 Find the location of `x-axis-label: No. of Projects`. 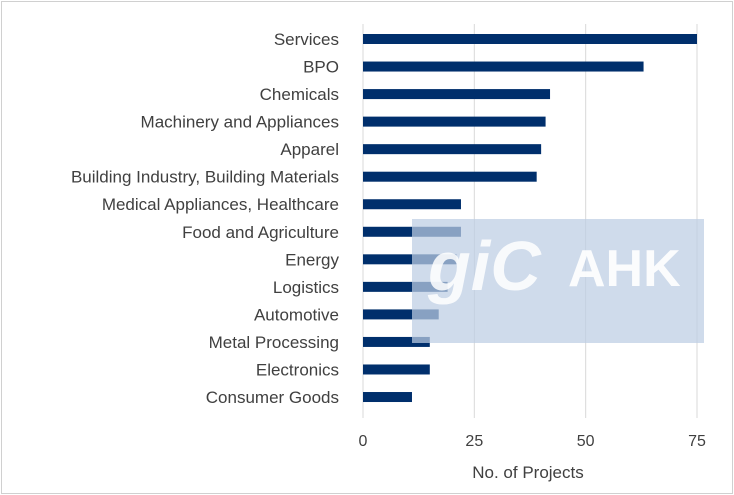

x-axis-label: No. of Projects is located at coordinates (528, 472).